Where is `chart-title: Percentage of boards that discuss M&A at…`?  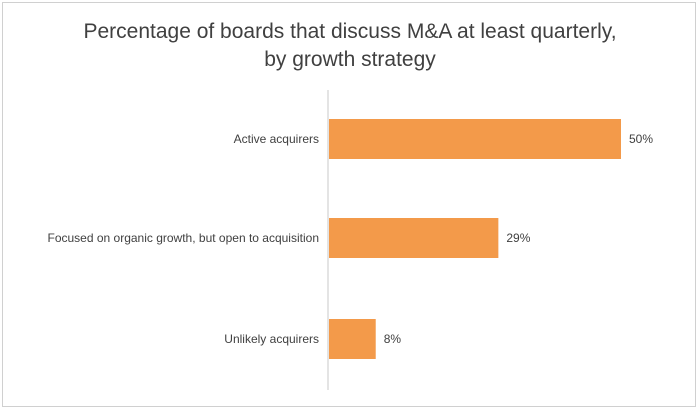
chart-title: Percentage of boards that discuss M&A at… is located at coordinates (350, 46).